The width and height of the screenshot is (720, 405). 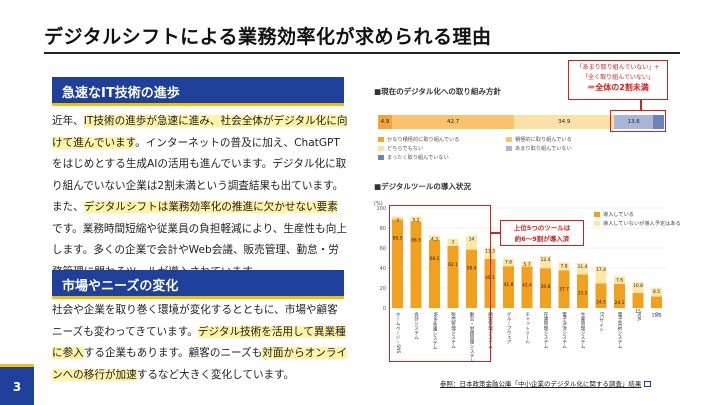 What do you see at coordinates (173, 353) in the screenshot?
I see `body-text: する企業もあります。顧客のニーズも` at bounding box center [173, 353].